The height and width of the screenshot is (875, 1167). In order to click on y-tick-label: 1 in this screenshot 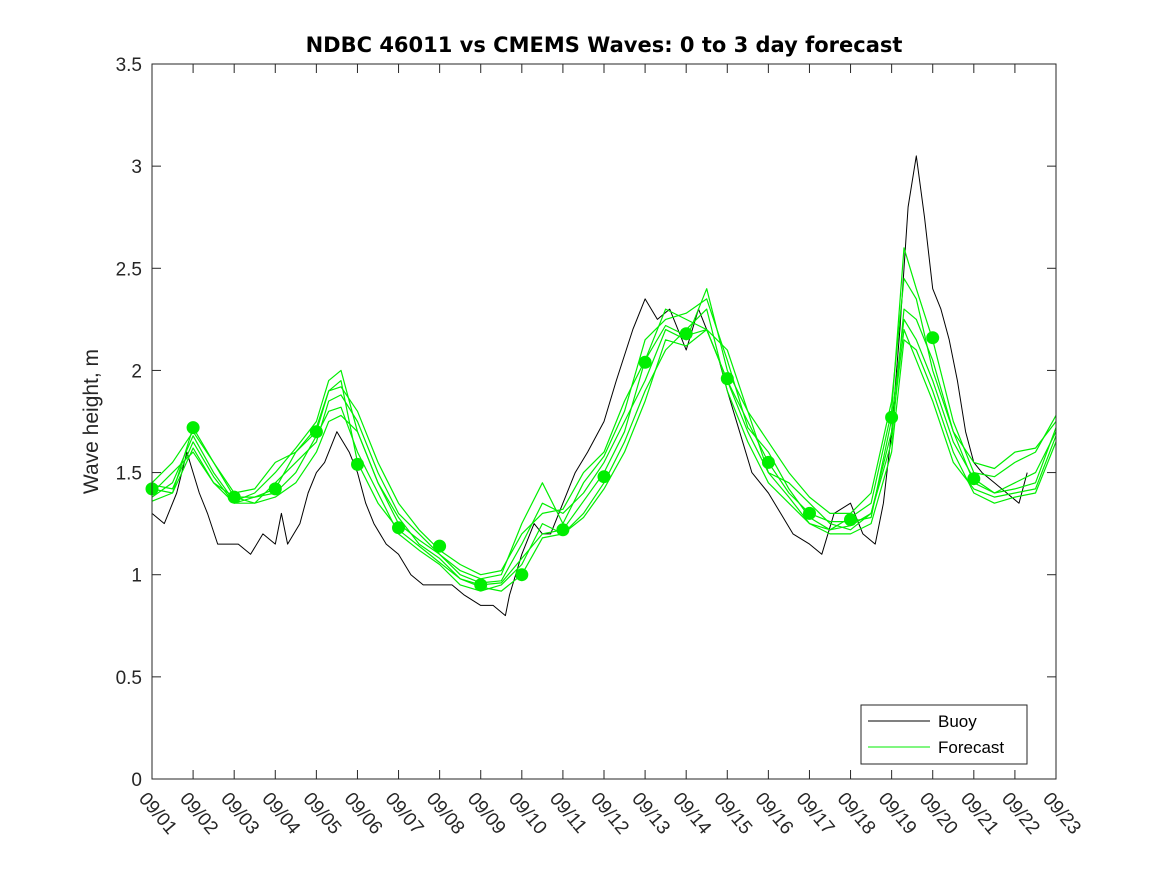, I will do `click(136, 576)`.